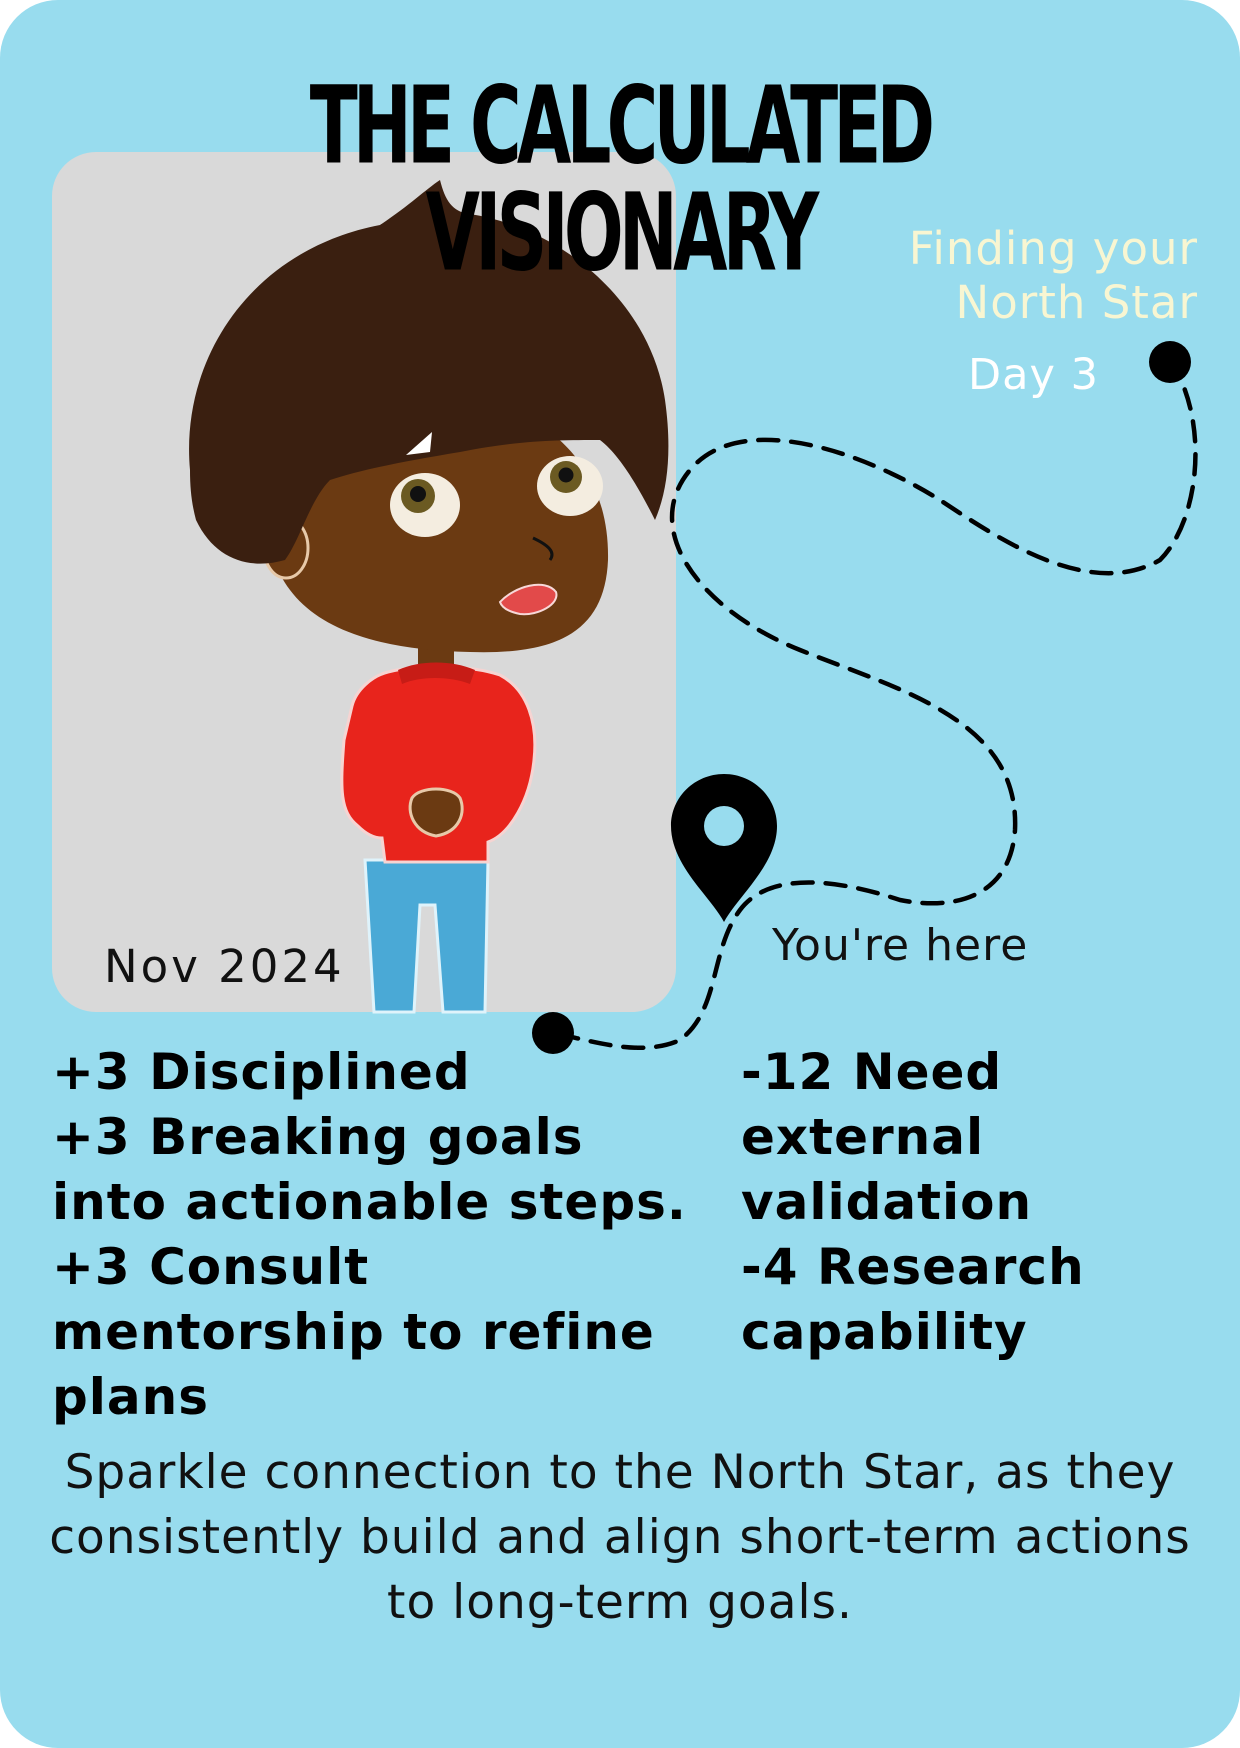 This screenshot has height=1748, width=1240. I want to click on path-end-dot-icon, so click(553, 1033).